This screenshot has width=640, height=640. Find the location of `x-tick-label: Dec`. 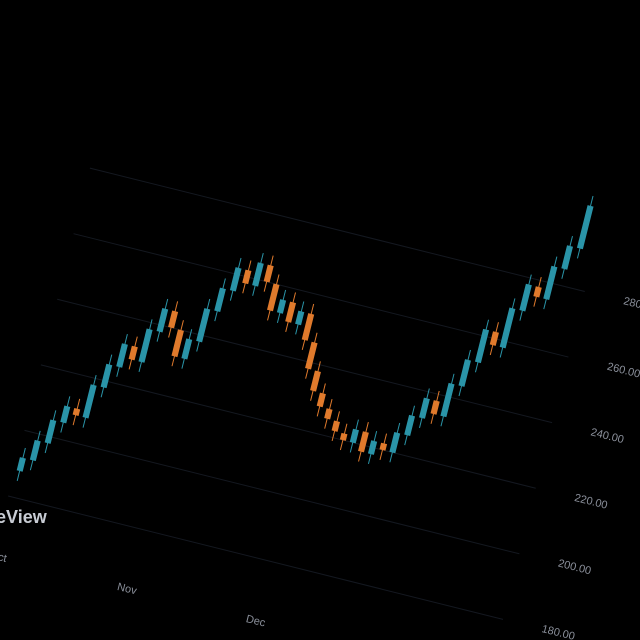

x-tick-label: Dec is located at coordinates (256, 621).